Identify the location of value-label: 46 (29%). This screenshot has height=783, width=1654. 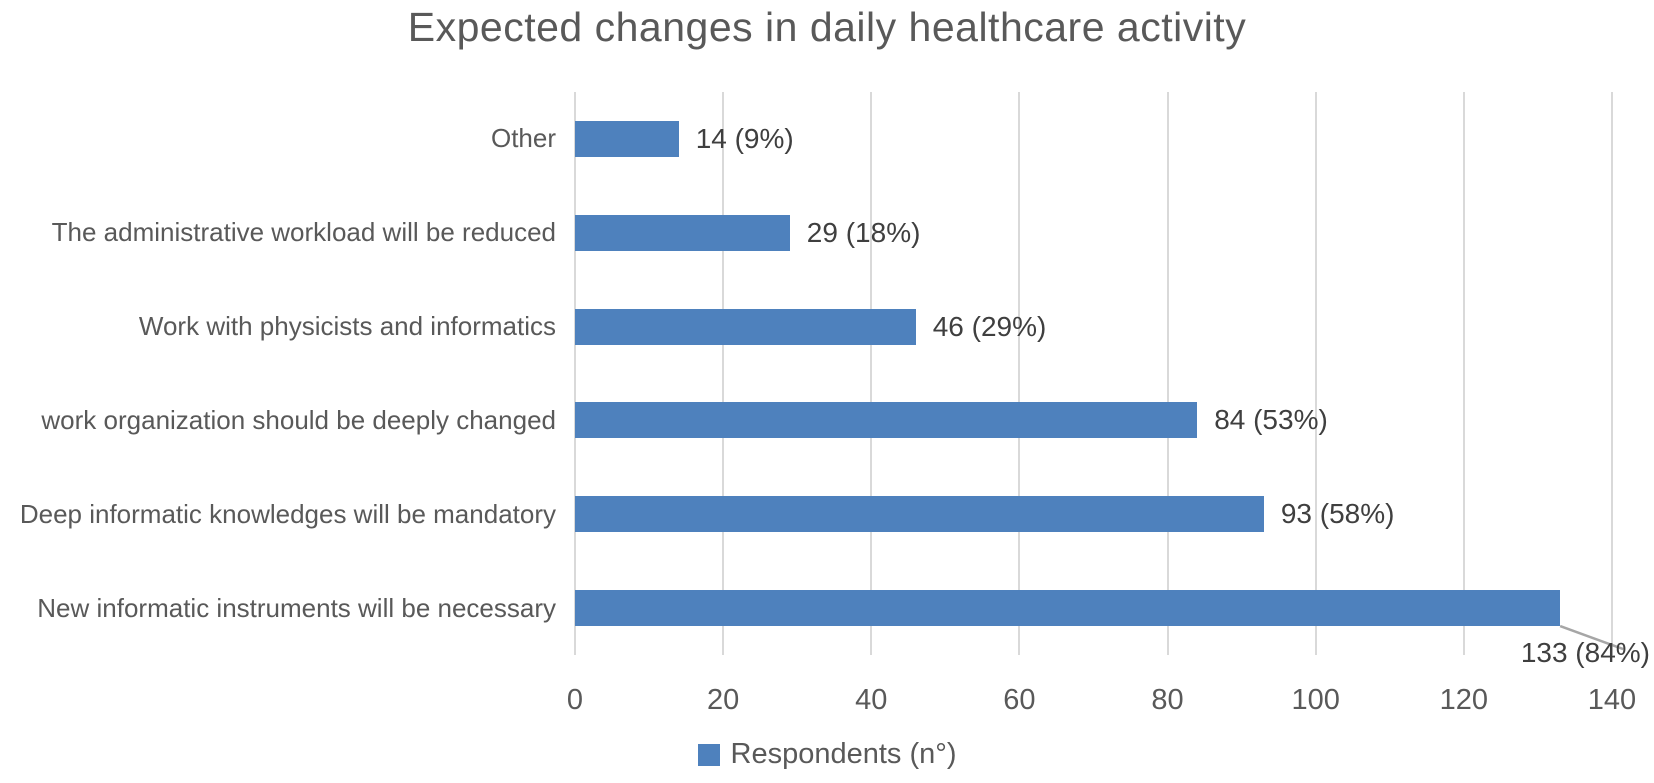
(989, 326).